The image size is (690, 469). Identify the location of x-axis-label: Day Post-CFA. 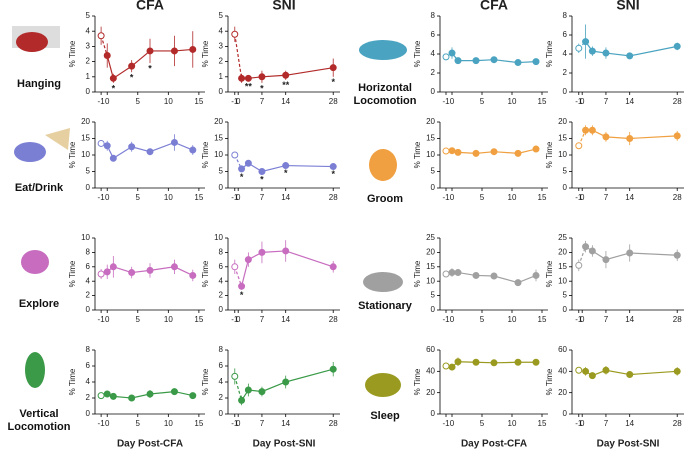
(150, 444).